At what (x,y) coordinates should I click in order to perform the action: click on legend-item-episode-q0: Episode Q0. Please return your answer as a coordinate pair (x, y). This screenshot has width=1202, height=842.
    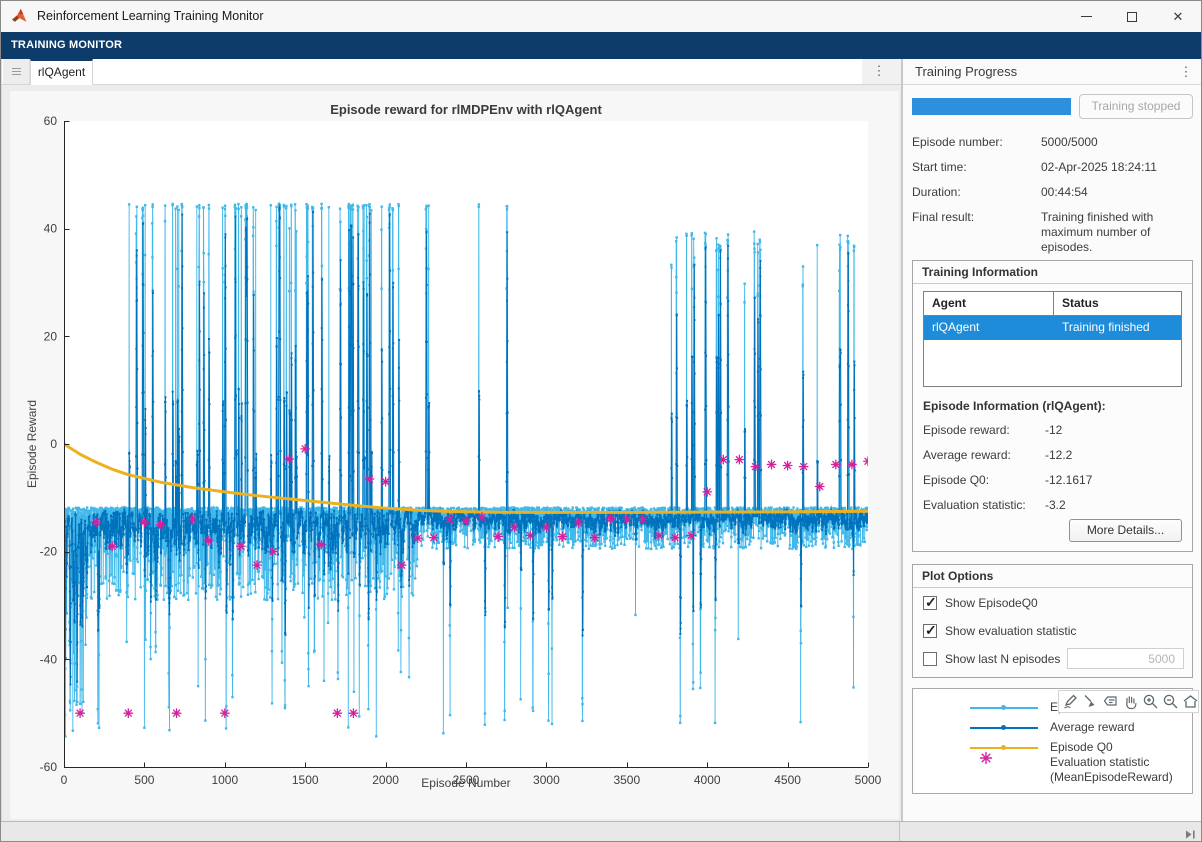
    Looking at the image, I should click on (1052, 748).